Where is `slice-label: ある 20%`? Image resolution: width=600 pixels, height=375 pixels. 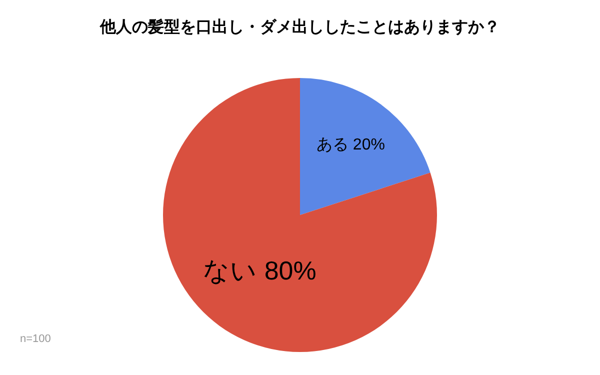 slice-label: ある 20% is located at coordinates (350, 145).